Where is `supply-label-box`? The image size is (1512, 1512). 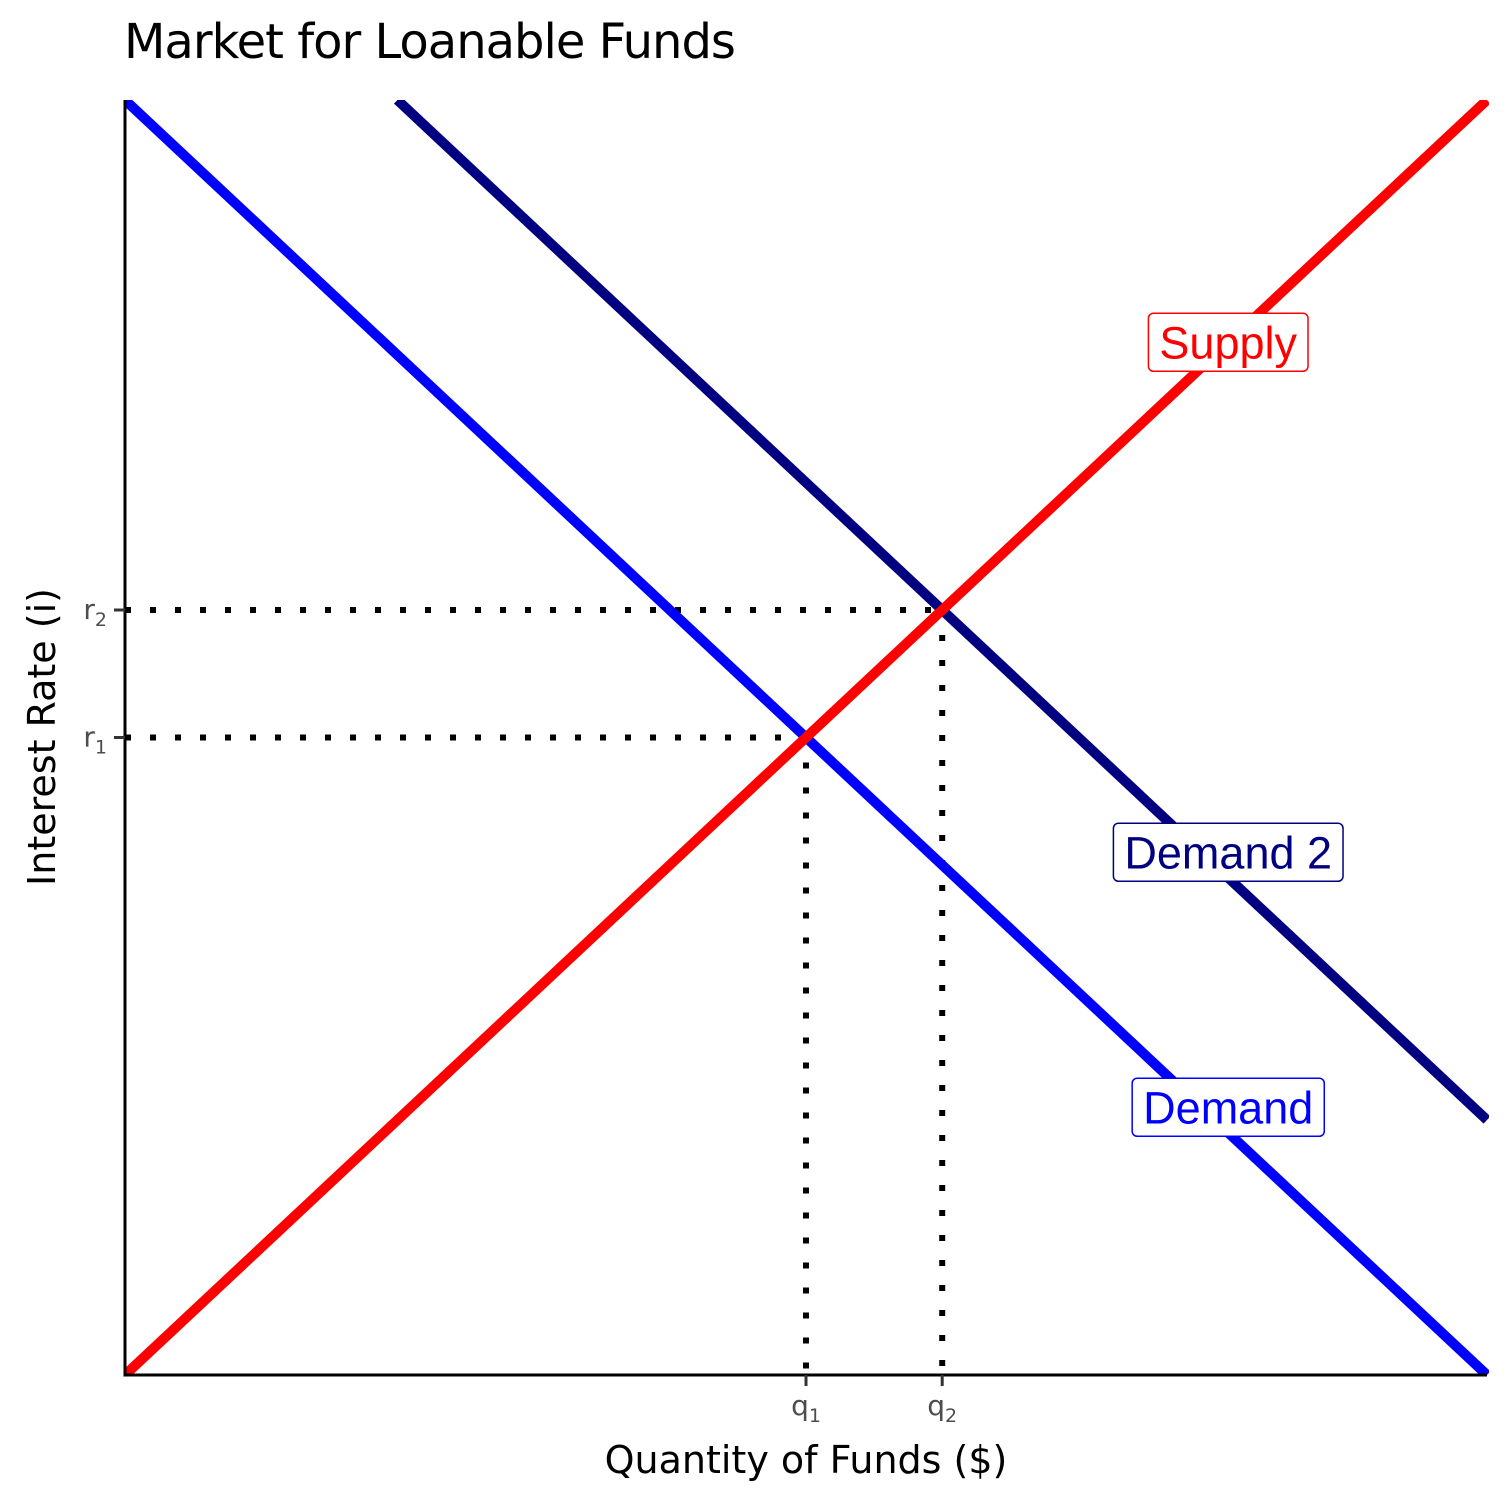 supply-label-box is located at coordinates (1228, 342).